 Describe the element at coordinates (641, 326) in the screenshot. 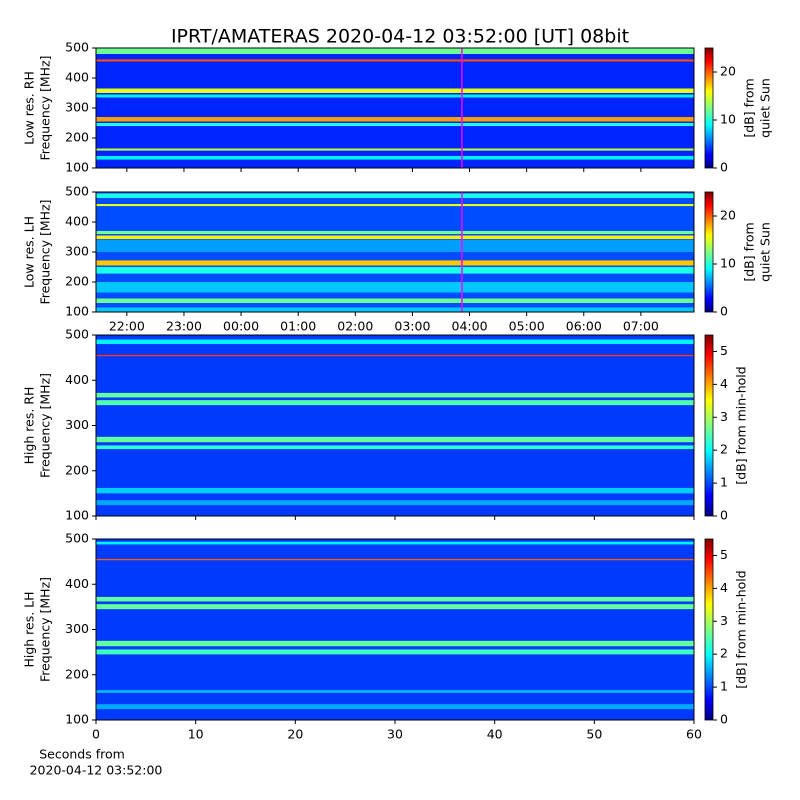

I see `x-tick-label: 07:00` at that location.